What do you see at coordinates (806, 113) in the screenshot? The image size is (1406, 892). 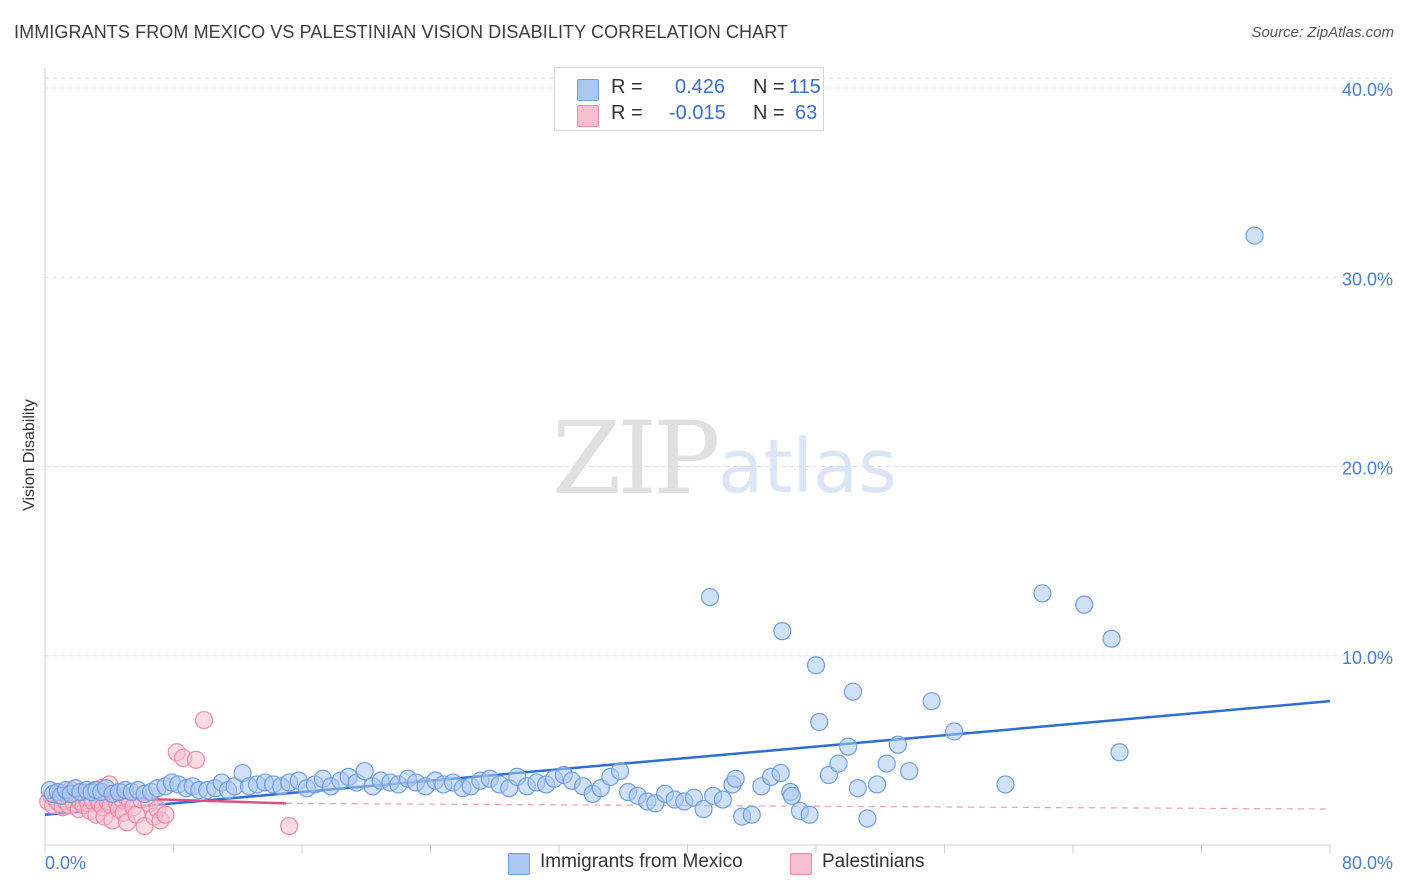 I see `legend-n-value: 63` at bounding box center [806, 113].